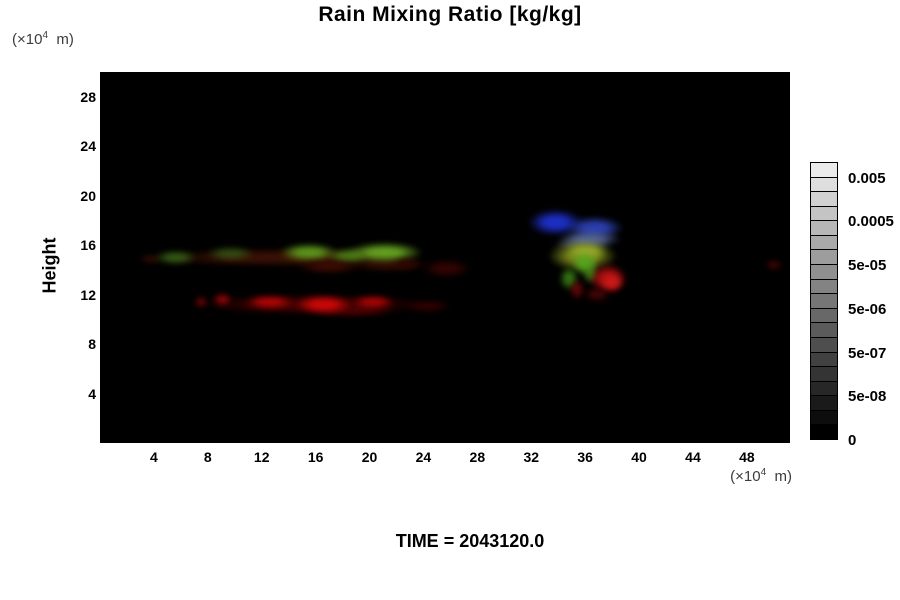  I want to click on x-tick-label: 32, so click(531, 457).